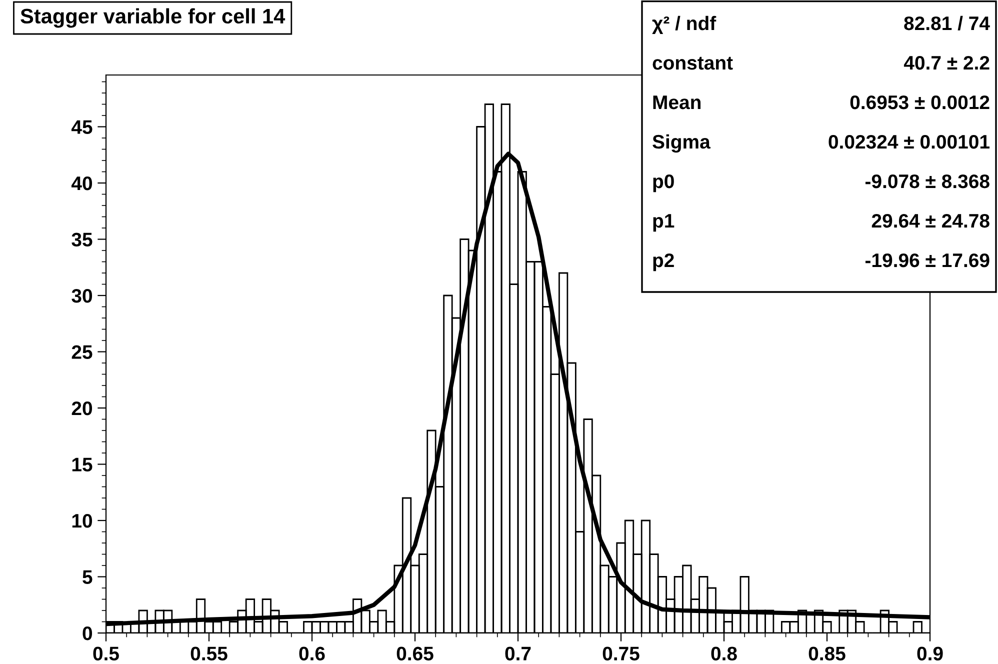 This screenshot has width=998, height=664. Describe the element at coordinates (82, 295) in the screenshot. I see `y-tick-label: 30` at that location.